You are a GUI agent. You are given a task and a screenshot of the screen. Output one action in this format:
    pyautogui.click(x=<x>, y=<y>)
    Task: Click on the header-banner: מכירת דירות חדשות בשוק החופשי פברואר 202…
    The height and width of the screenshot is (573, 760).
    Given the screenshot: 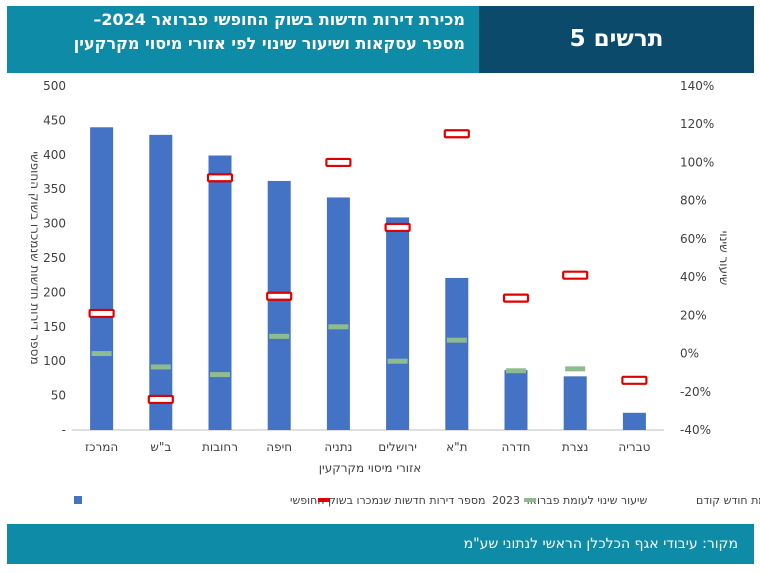 What is the action you would take?
    pyautogui.click(x=380, y=39)
    